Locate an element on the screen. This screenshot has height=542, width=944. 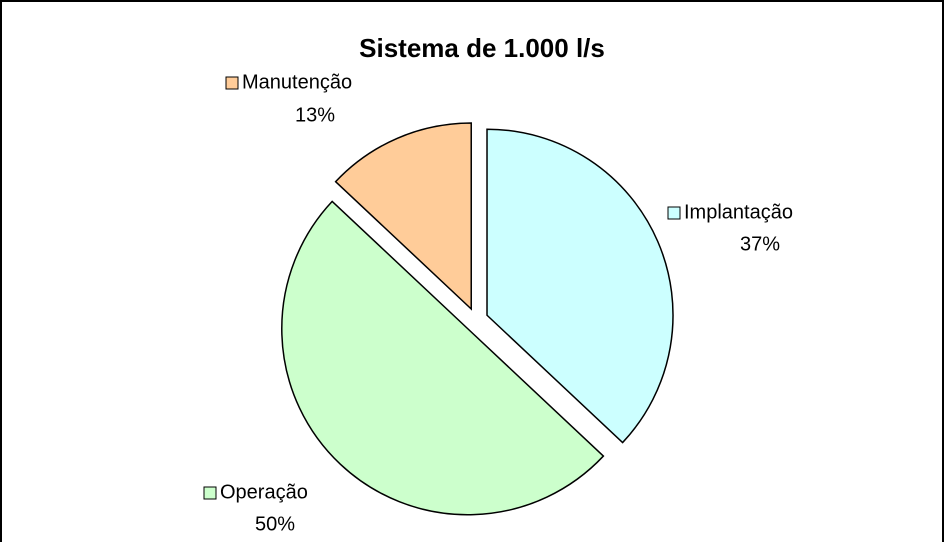
value-label: 13% is located at coordinates (315, 115).